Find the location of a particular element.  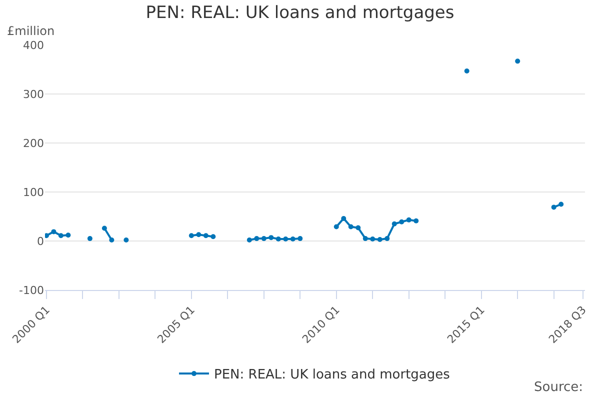

y-tick-label: 100 is located at coordinates (33, 192).